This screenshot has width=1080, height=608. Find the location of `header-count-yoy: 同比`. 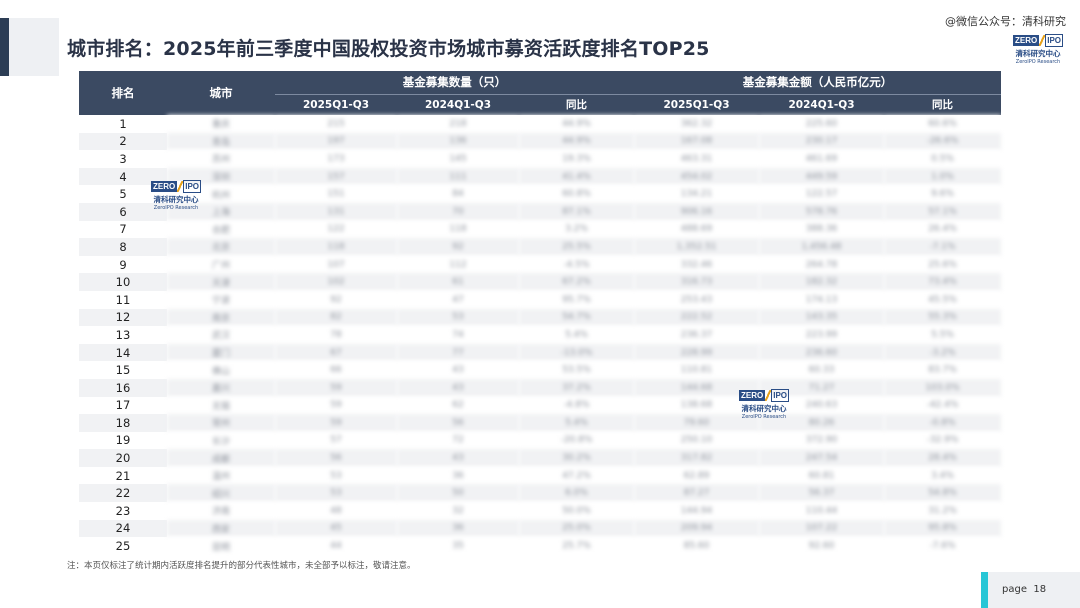

header-count-yoy: 同比 is located at coordinates (576, 104).